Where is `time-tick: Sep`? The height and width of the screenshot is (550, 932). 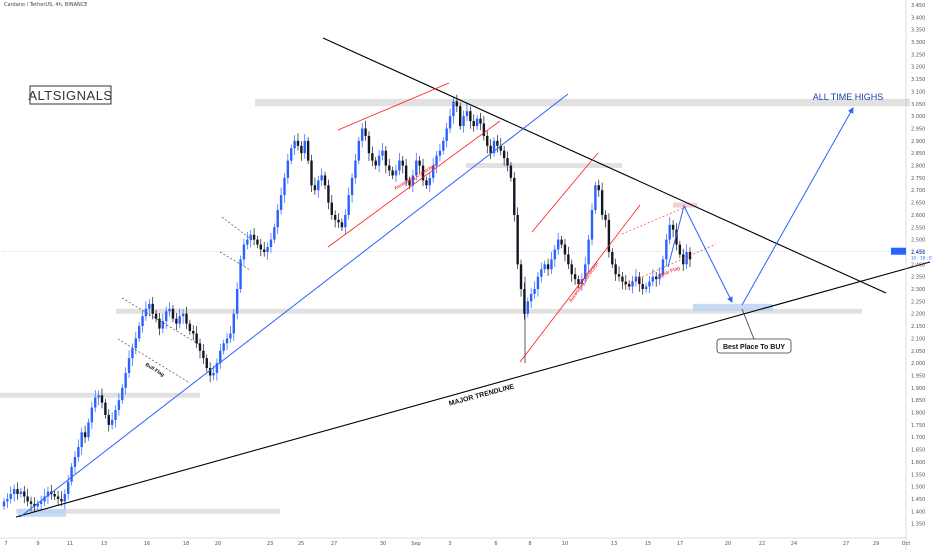 time-tick: Sep is located at coordinates (415, 544).